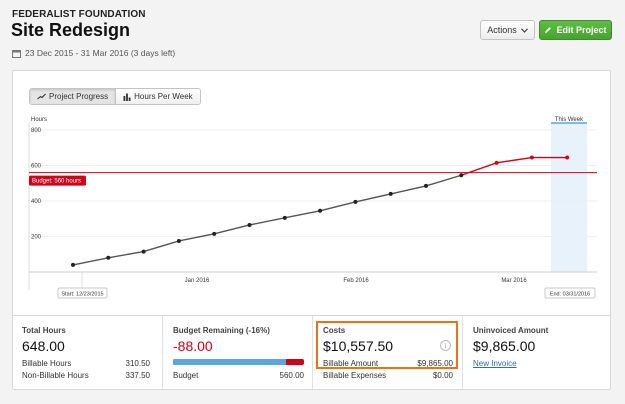 This screenshot has width=625, height=404. I want to click on y-axis: 800 600 400 200, so click(36, 184).